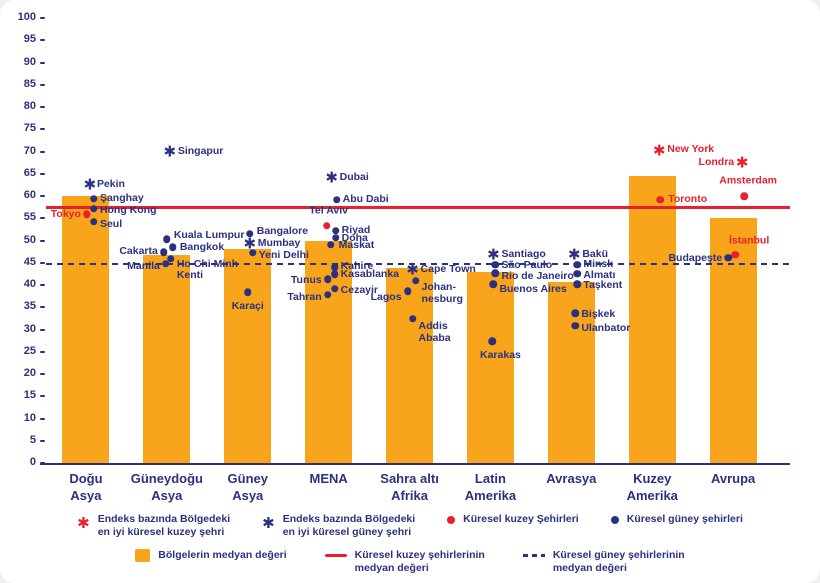 This screenshot has height=583, width=820. I want to click on legend-item: Bölgelerin medyan değeri, so click(211, 555).